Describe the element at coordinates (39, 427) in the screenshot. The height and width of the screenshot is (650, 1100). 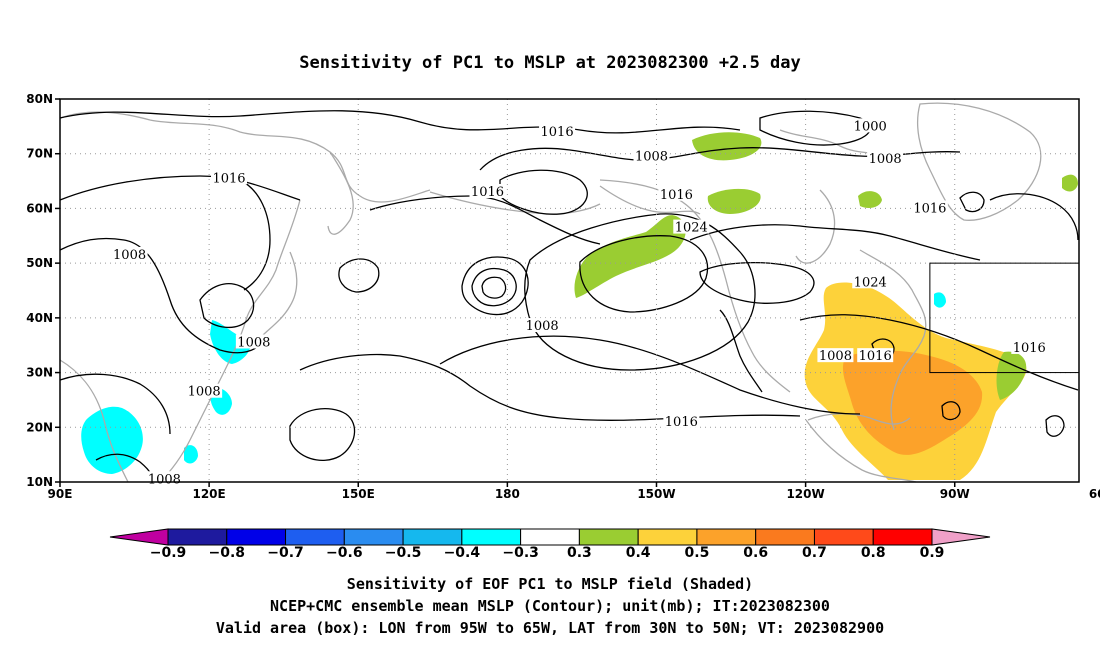
I see `lat-tick-label: 20N` at that location.